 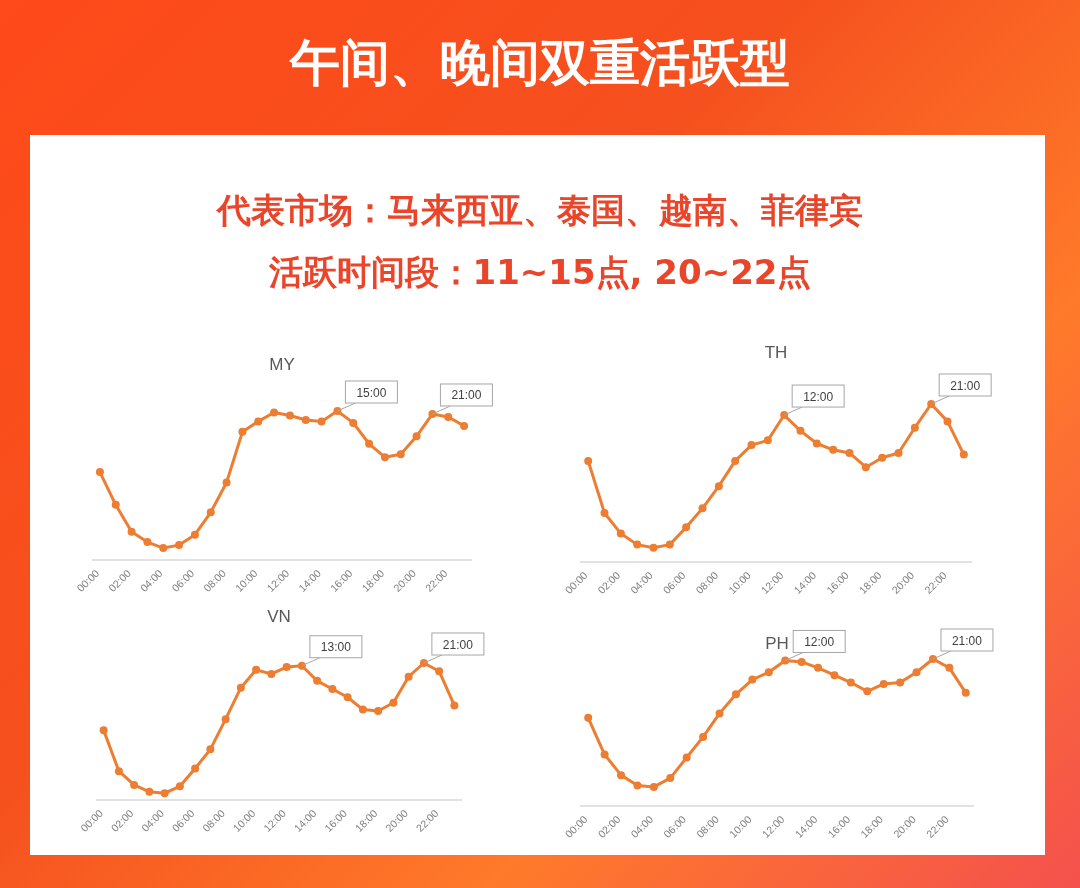 What do you see at coordinates (777, 643) in the screenshot?
I see `chart-title: PH` at bounding box center [777, 643].